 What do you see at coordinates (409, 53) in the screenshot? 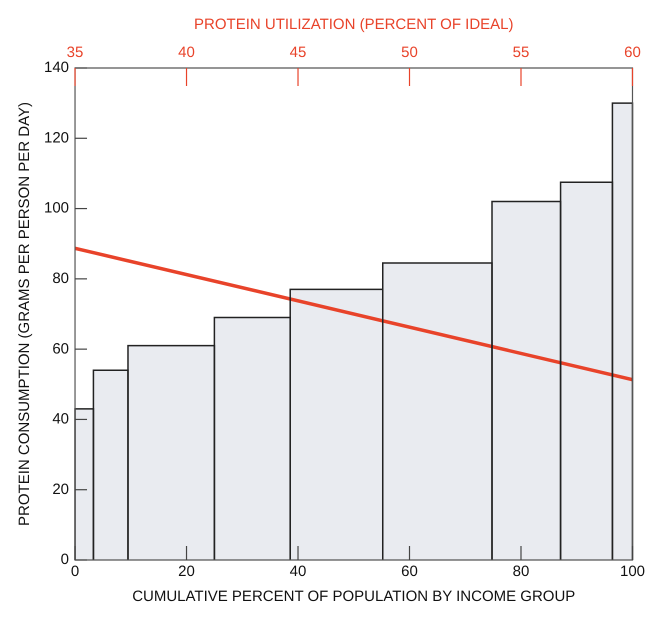
I see `x2-tick-label: 50` at bounding box center [409, 53].